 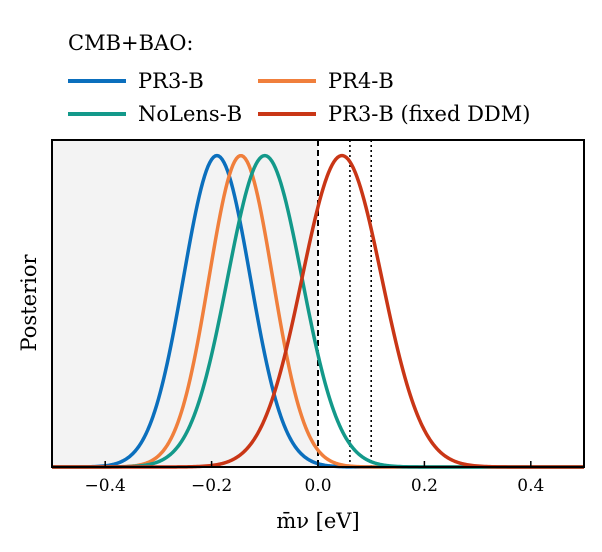 I want to click on legend-label-nolens-b: NoLens-B, so click(x=190, y=114).